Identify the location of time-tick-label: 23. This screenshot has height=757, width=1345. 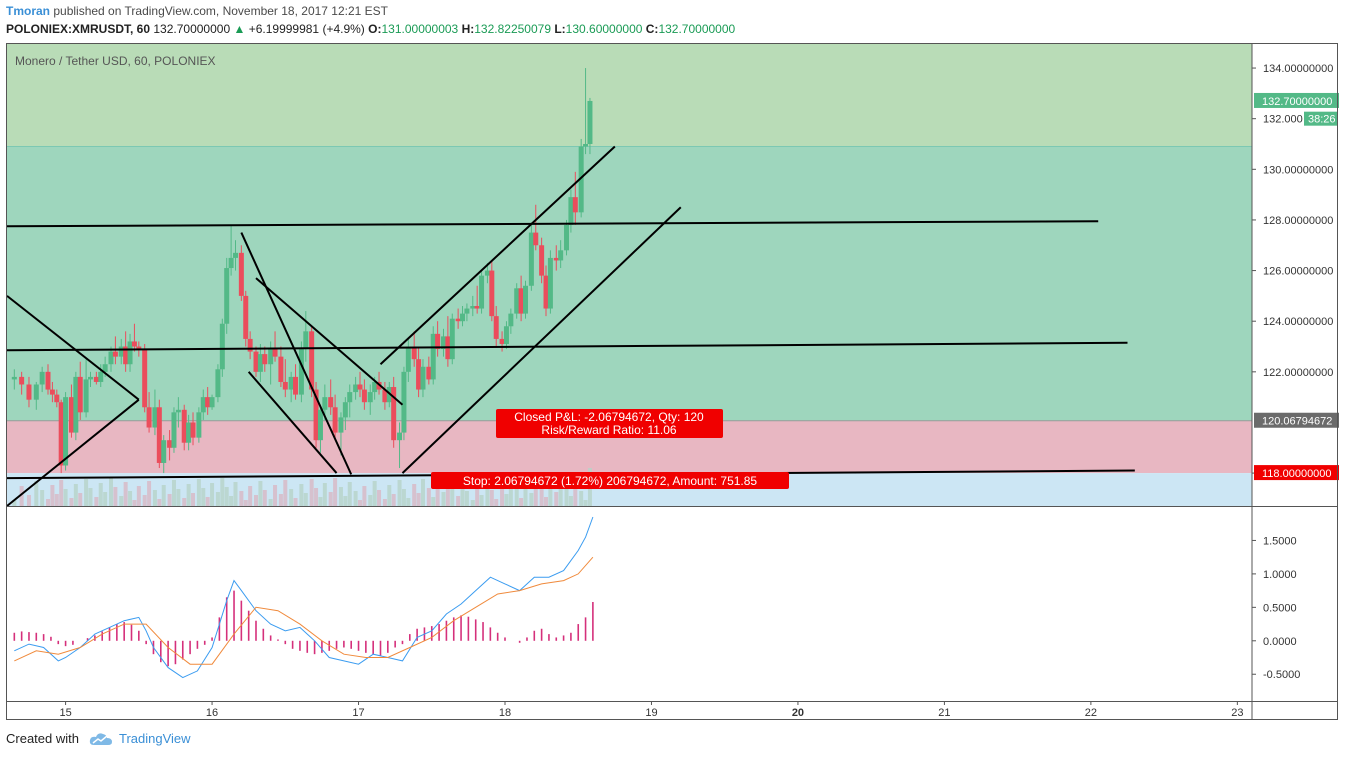
(1237, 713).